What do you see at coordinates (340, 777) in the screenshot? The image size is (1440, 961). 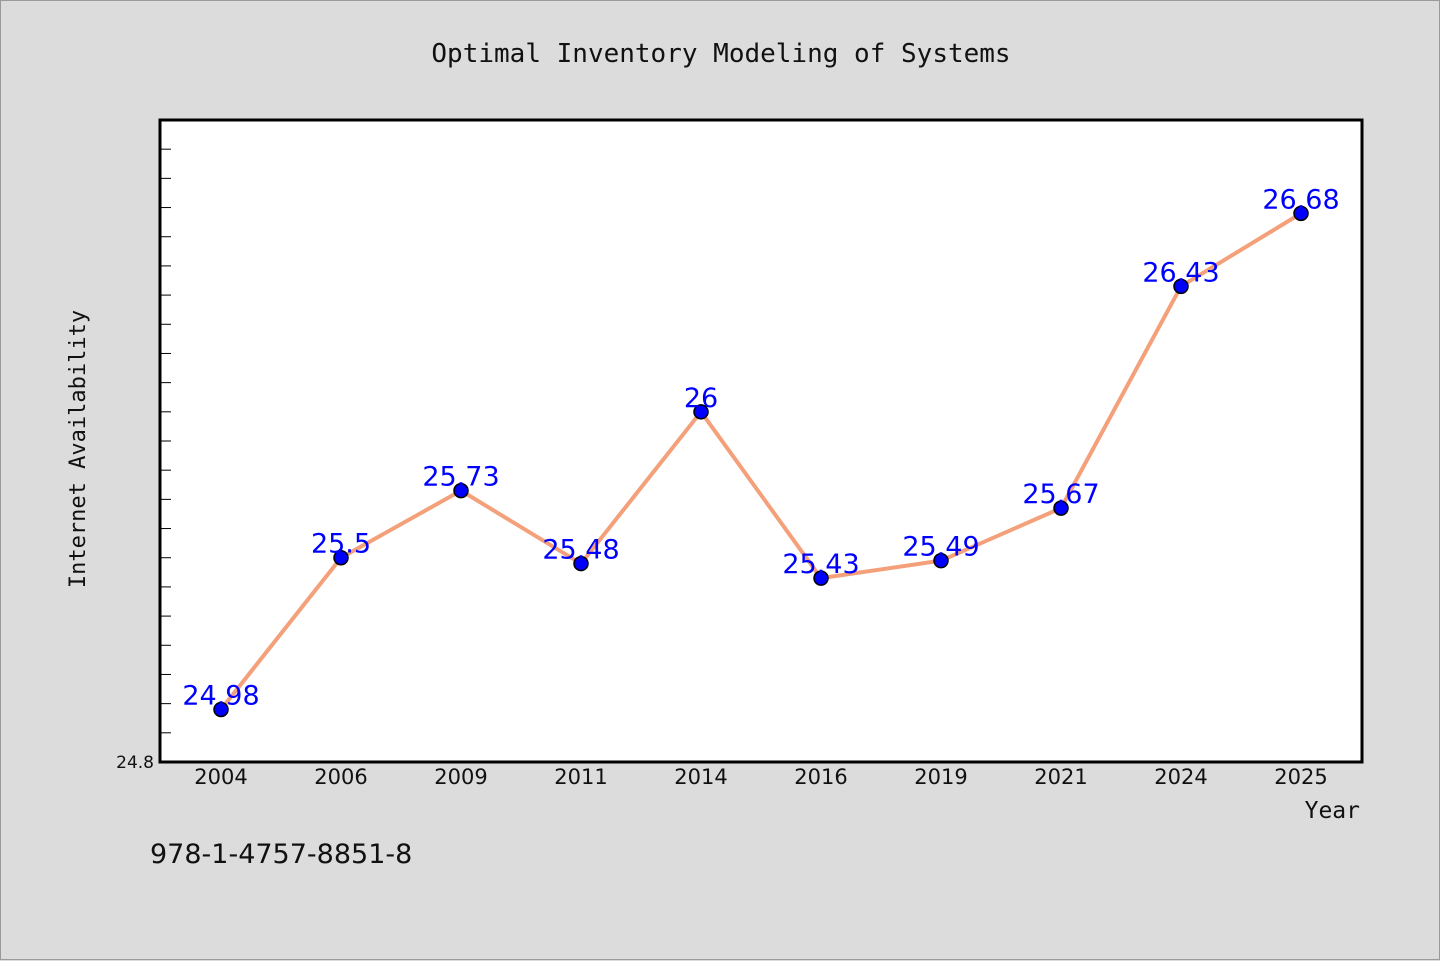 I see `x-tick-label: 2006` at bounding box center [340, 777].